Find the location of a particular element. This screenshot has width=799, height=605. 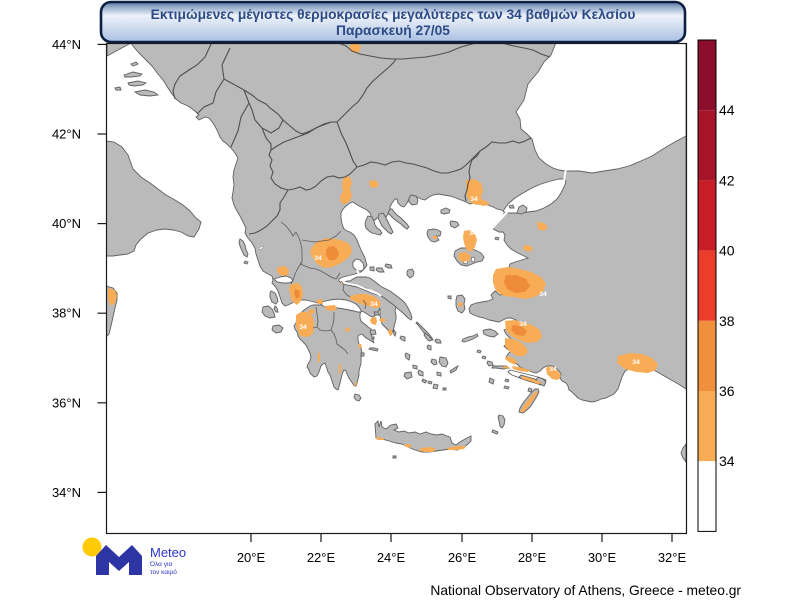

svg-text: 34°N is located at coordinates (66, 492).